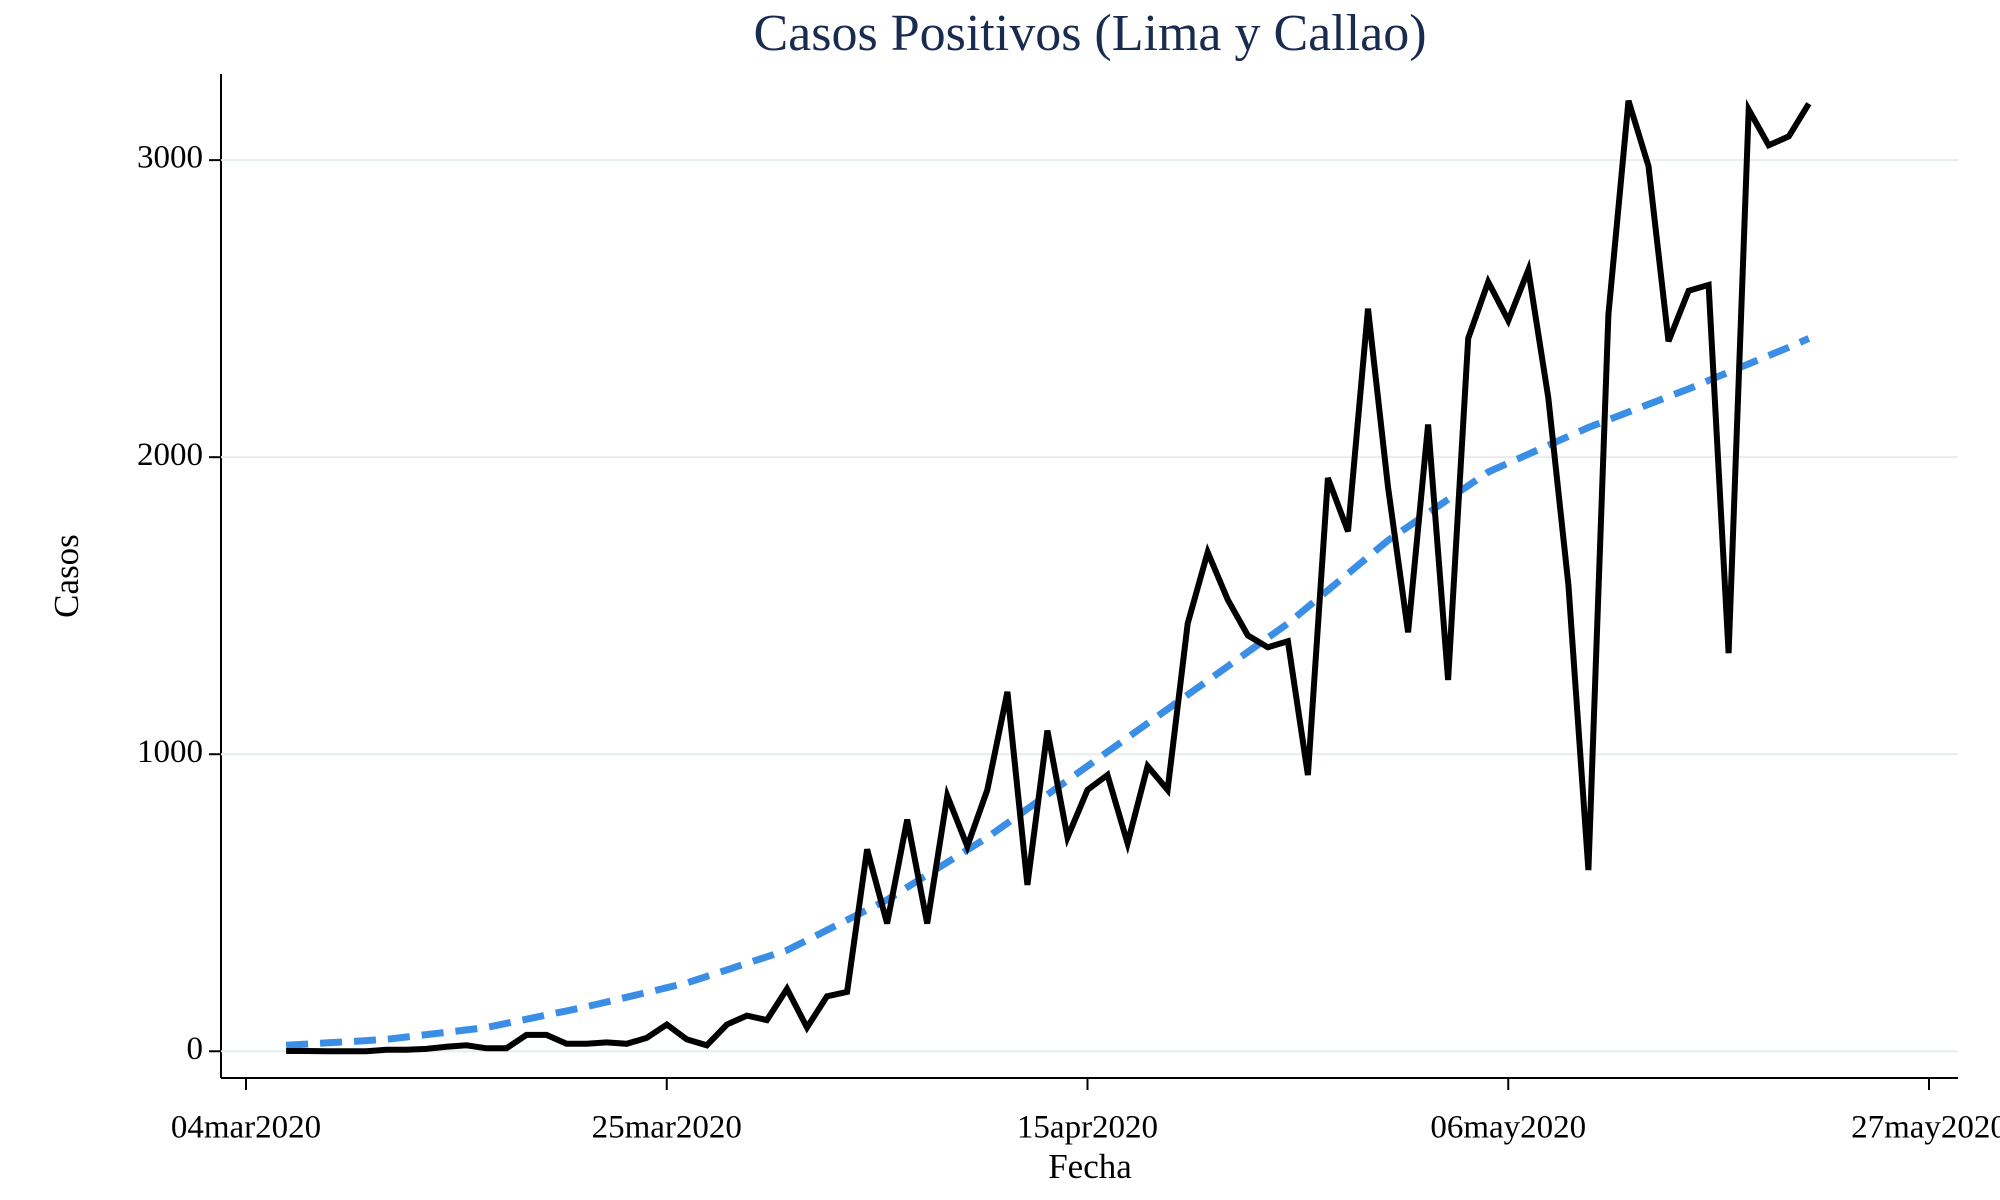 The width and height of the screenshot is (2000, 1200). What do you see at coordinates (170, 752) in the screenshot?
I see `y-tick-label: 1000` at bounding box center [170, 752].